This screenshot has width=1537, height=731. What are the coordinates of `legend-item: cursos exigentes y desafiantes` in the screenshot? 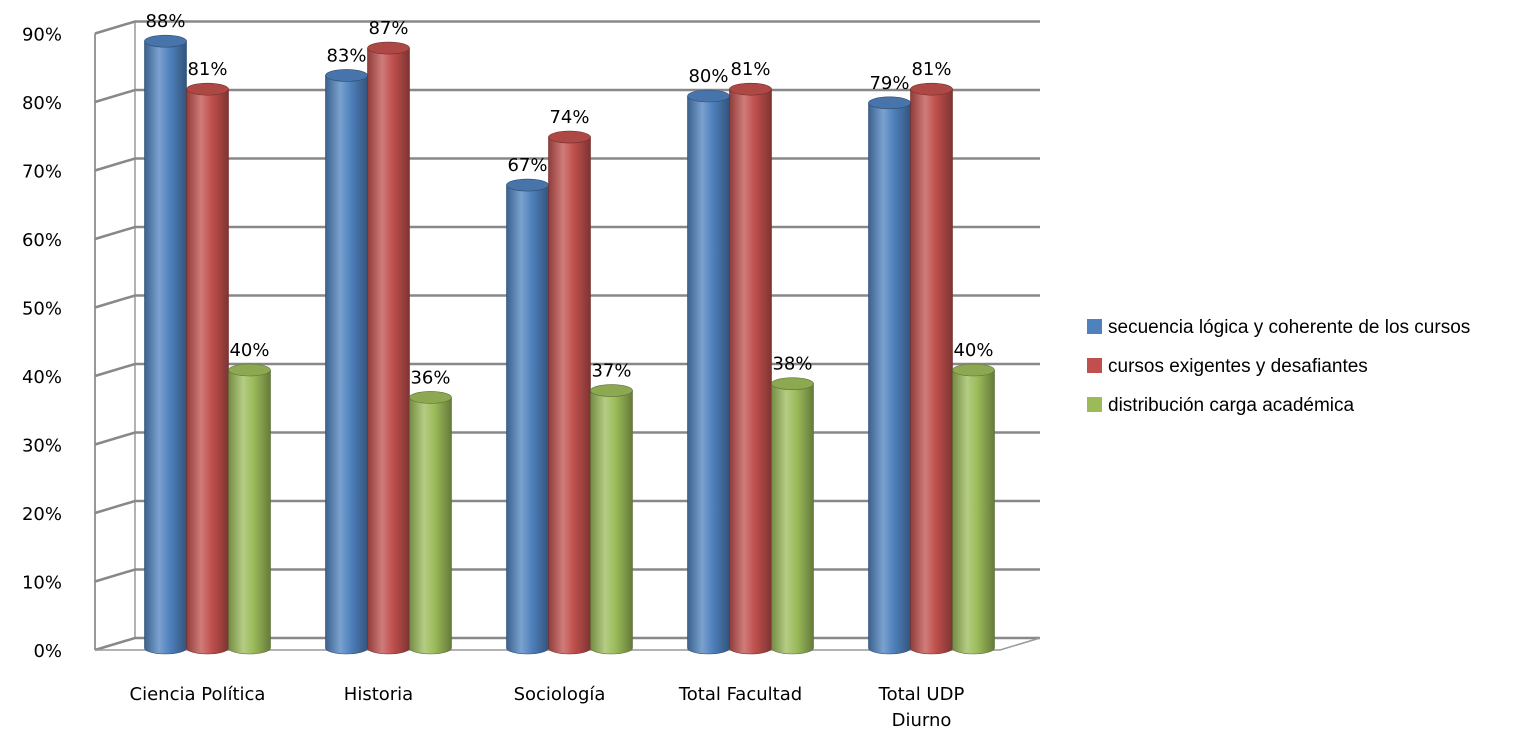 It's located at (1227, 366).